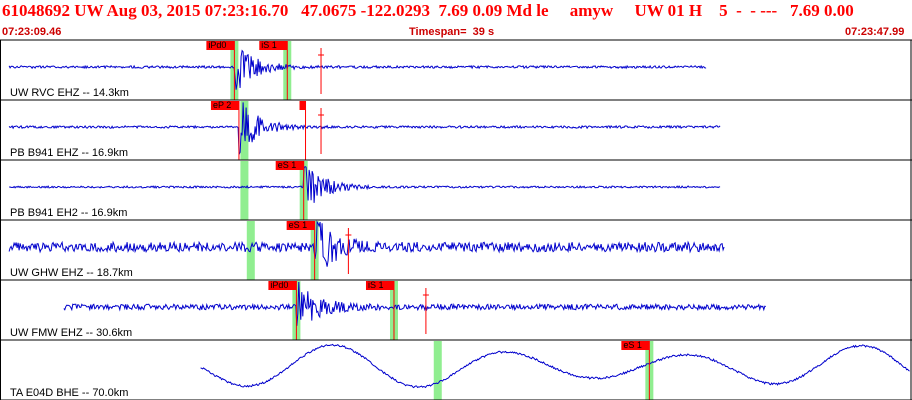 The width and height of the screenshot is (912, 400). Describe the element at coordinates (68, 213) in the screenshot. I see `station-channel-label: PB B941 EH2 -- 16.9km` at that location.